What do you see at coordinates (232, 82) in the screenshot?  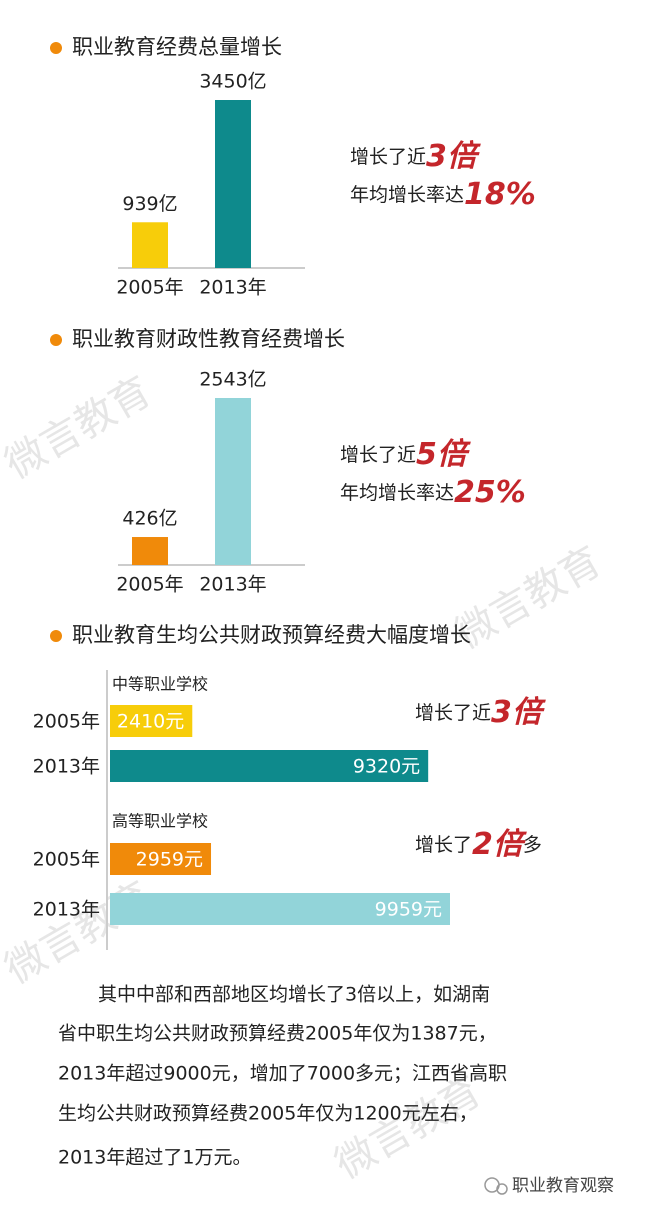 I see `value-label: 3450亿` at bounding box center [232, 82].